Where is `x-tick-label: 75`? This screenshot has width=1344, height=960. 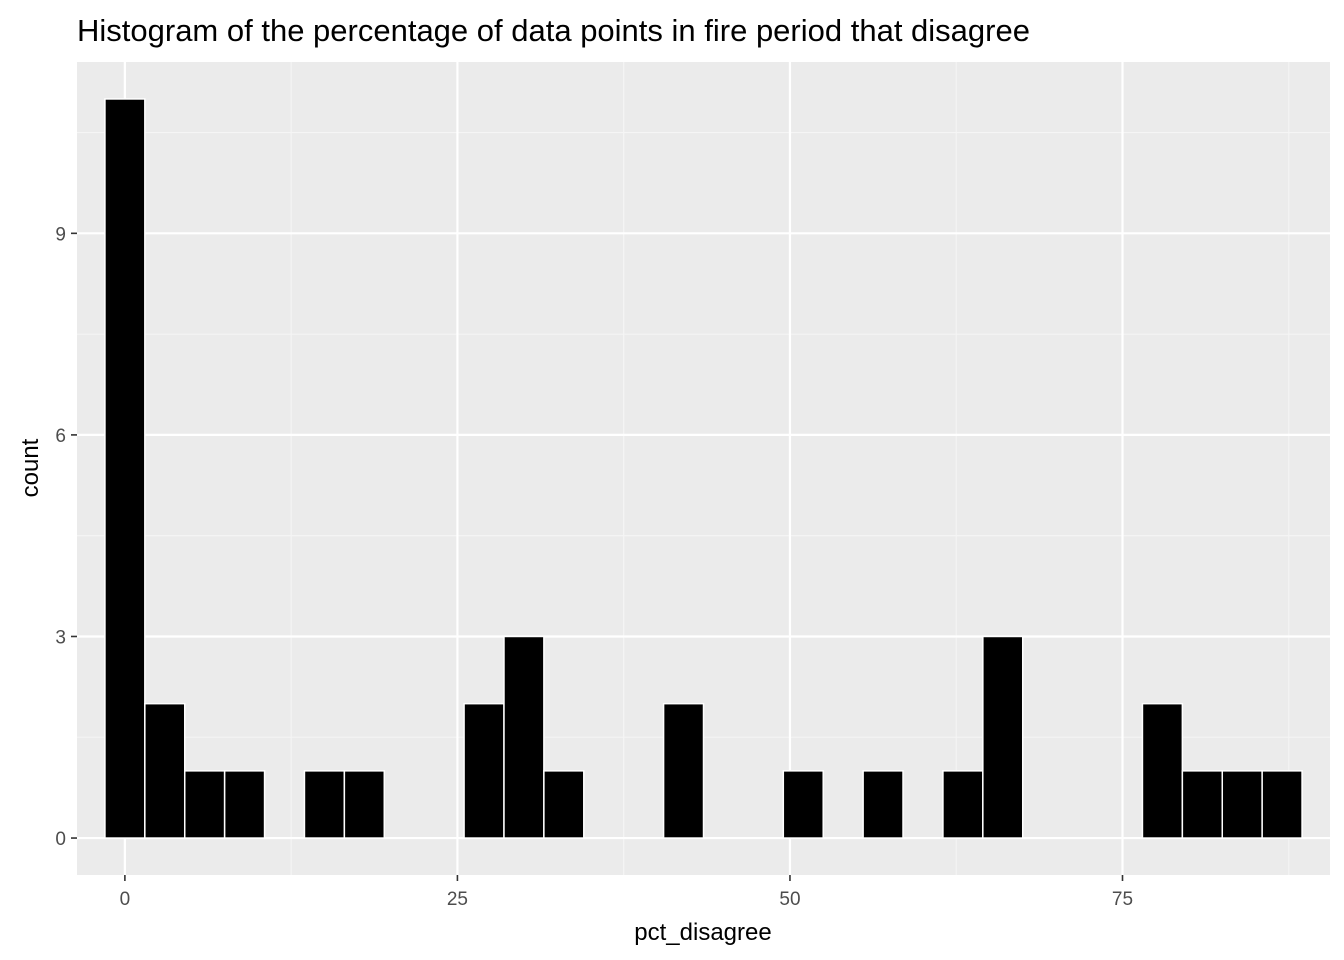 x-tick-label: 75 is located at coordinates (1122, 899).